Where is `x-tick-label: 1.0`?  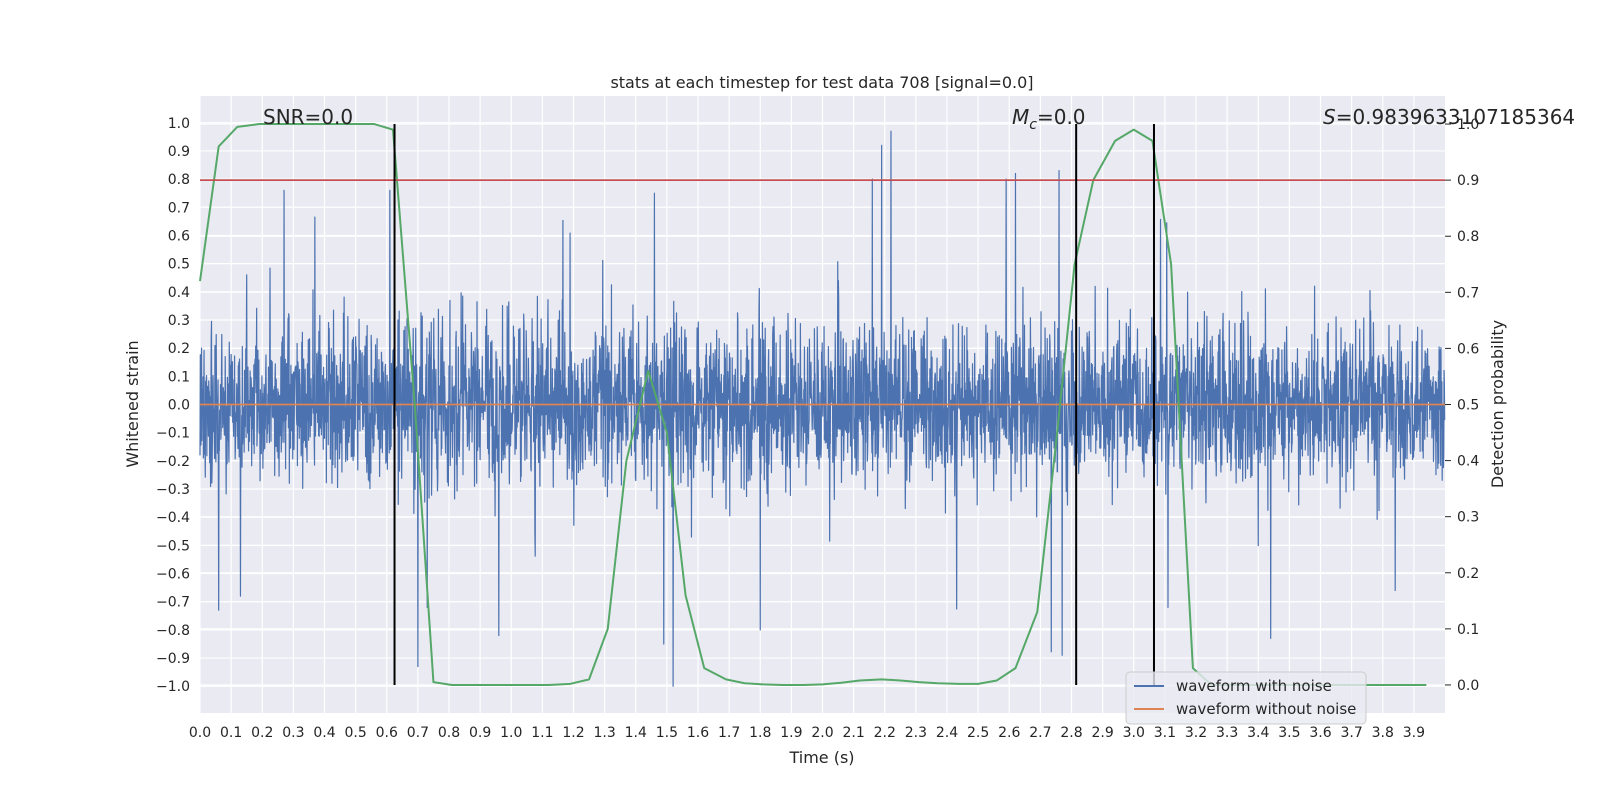 x-tick-label: 1.0 is located at coordinates (511, 733).